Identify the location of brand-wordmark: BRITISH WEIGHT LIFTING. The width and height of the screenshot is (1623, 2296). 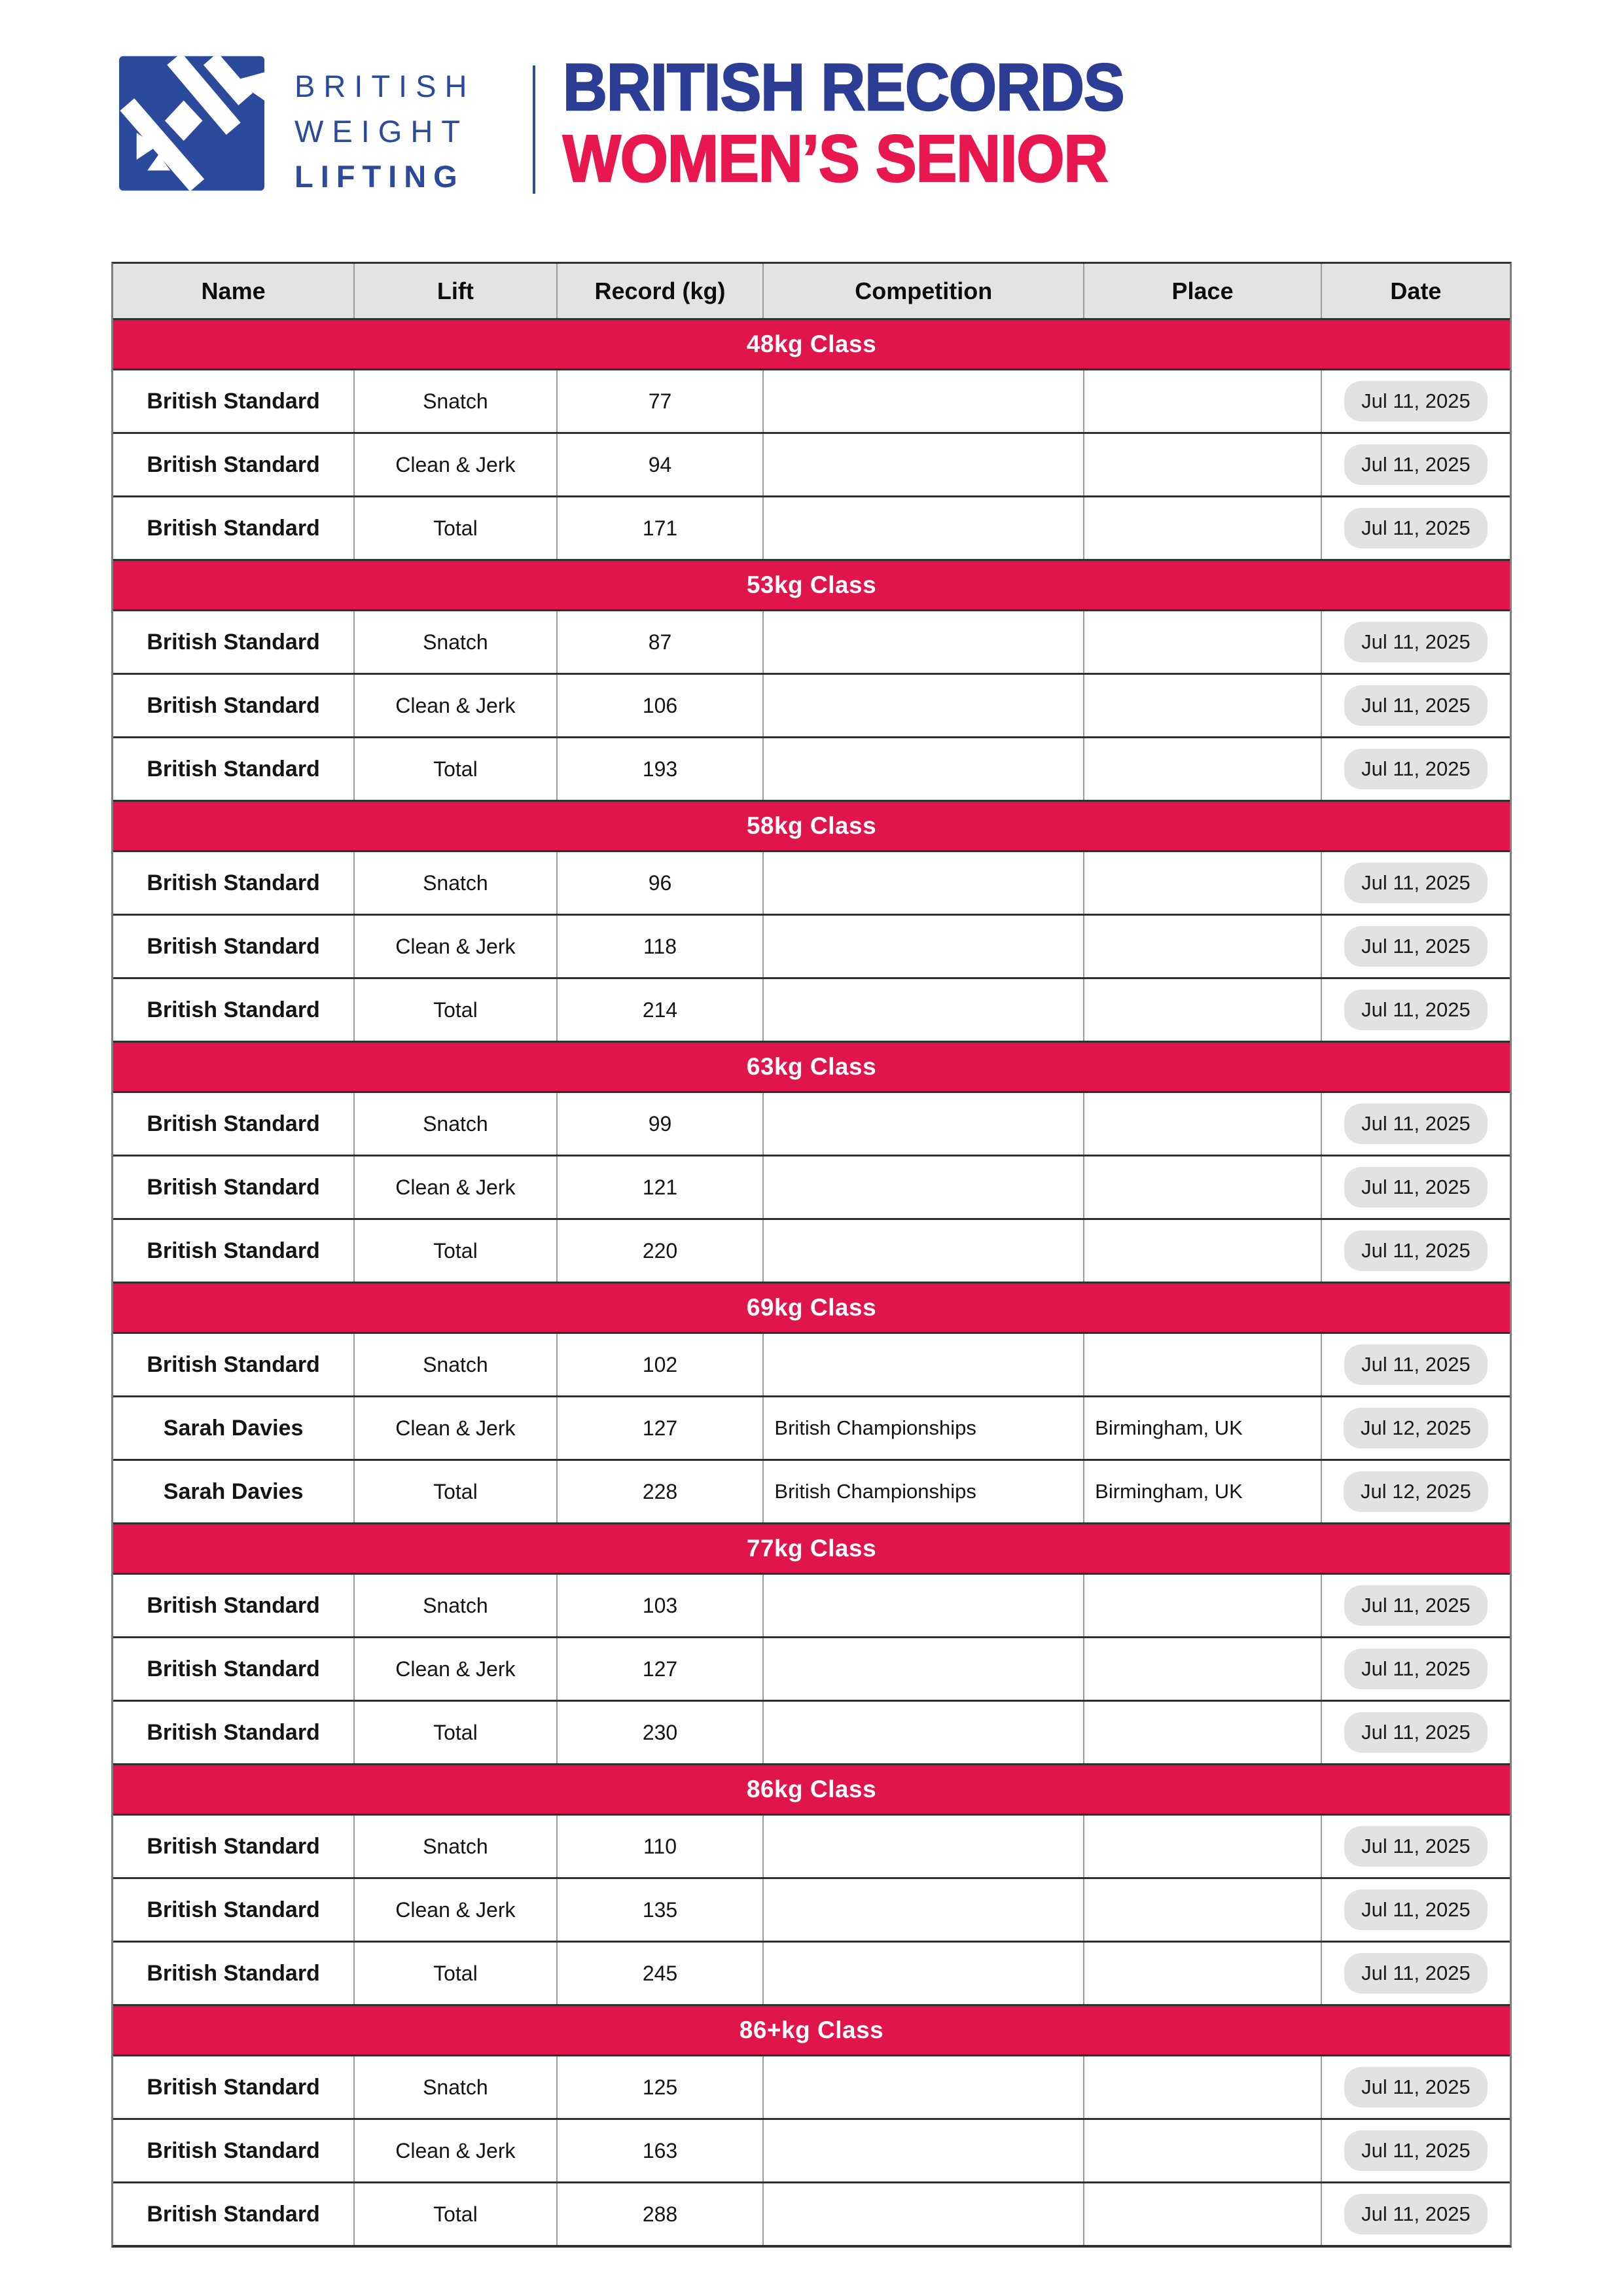
(384, 131).